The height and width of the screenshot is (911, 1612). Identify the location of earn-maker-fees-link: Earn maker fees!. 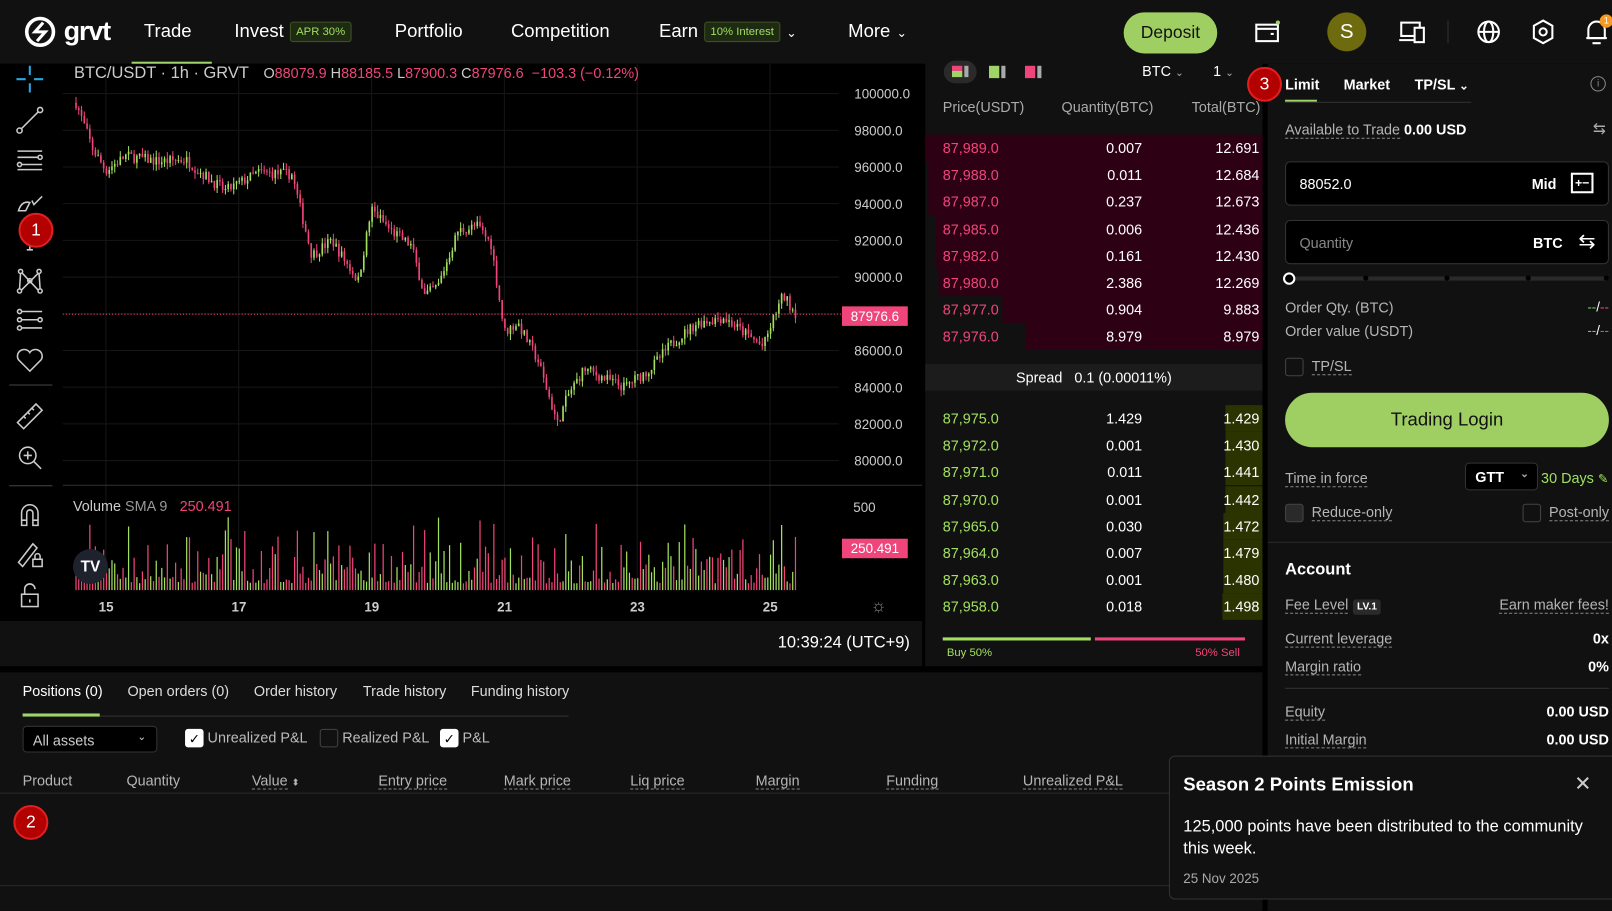
(1554, 605).